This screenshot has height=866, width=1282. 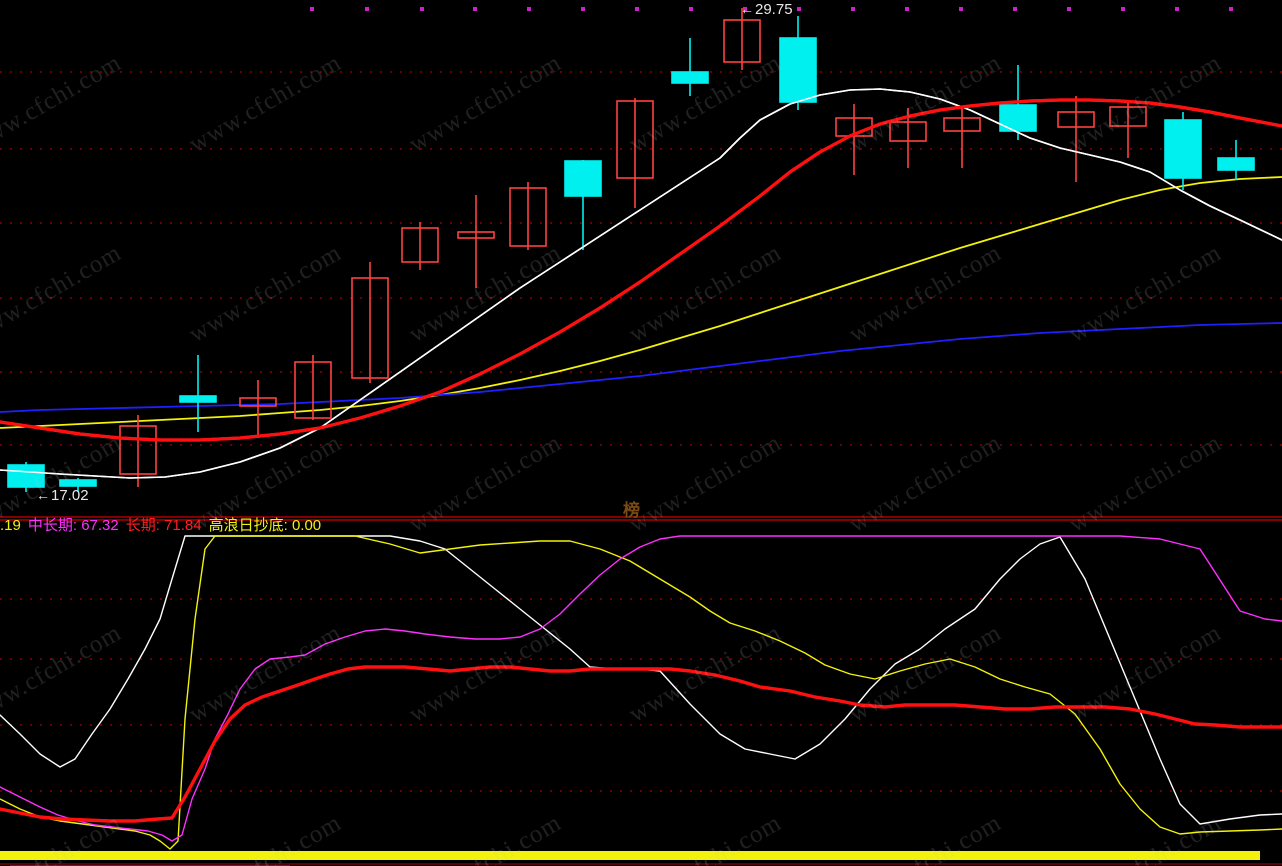 I want to click on price-label-low-value: 17.02, so click(x=70, y=495).